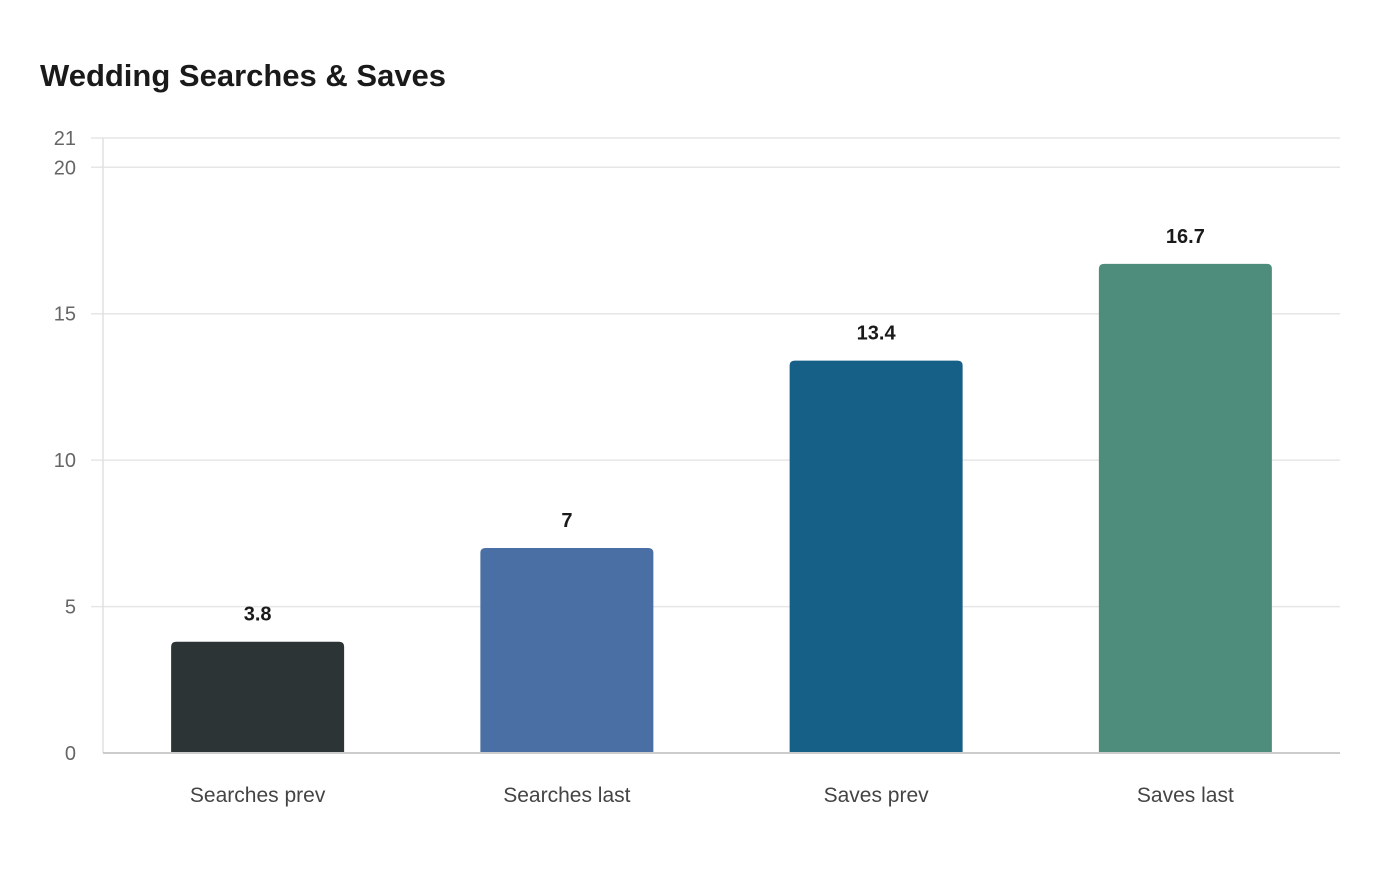 The image size is (1400, 880). Describe the element at coordinates (65, 315) in the screenshot. I see `y-tick-label: 15` at that location.